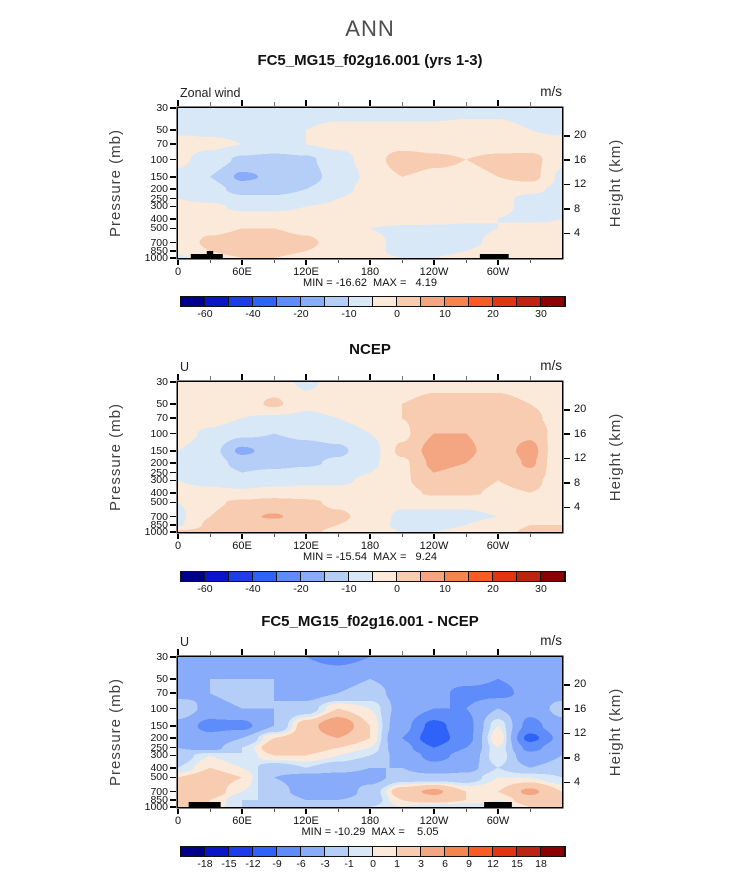 The image size is (733, 872). What do you see at coordinates (370, 272) in the screenshot?
I see `lon-tick-label: 180` at bounding box center [370, 272].